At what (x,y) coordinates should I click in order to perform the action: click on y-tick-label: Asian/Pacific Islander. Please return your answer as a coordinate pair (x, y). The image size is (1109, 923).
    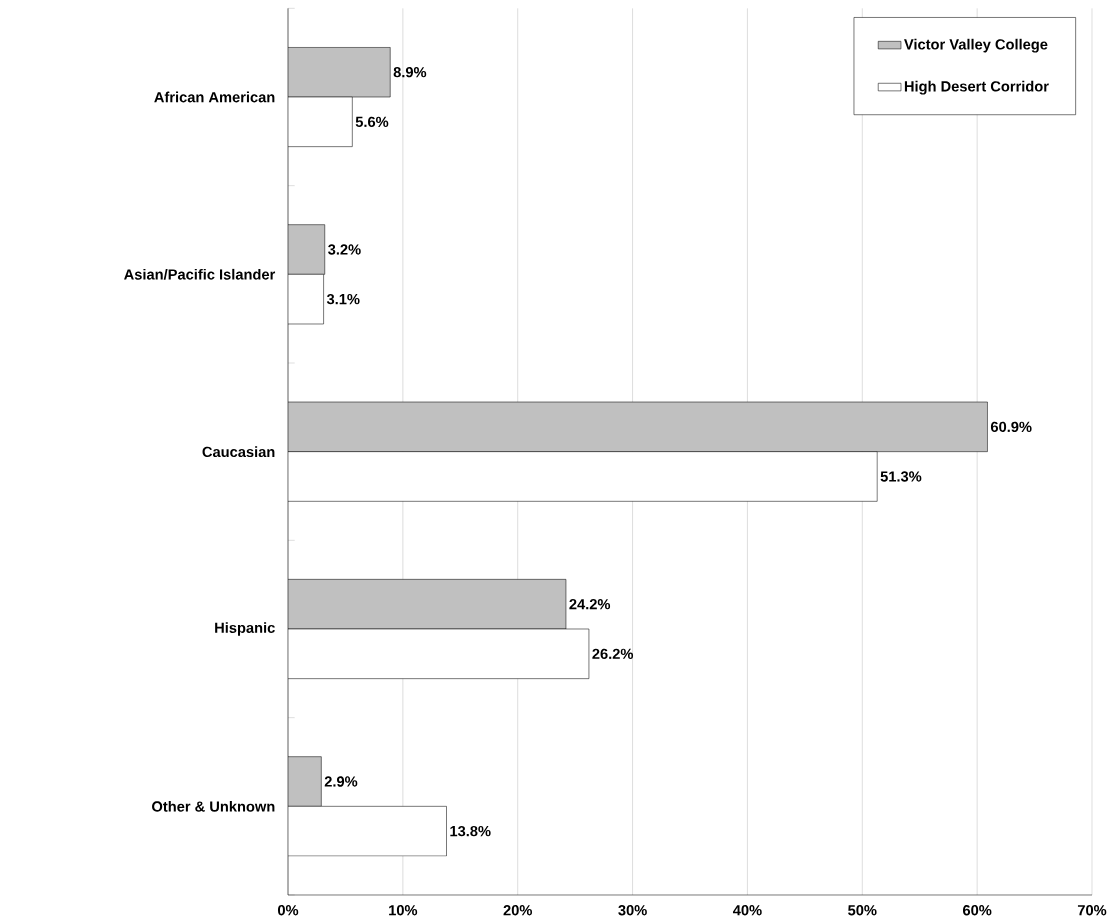
    Looking at the image, I should click on (200, 274).